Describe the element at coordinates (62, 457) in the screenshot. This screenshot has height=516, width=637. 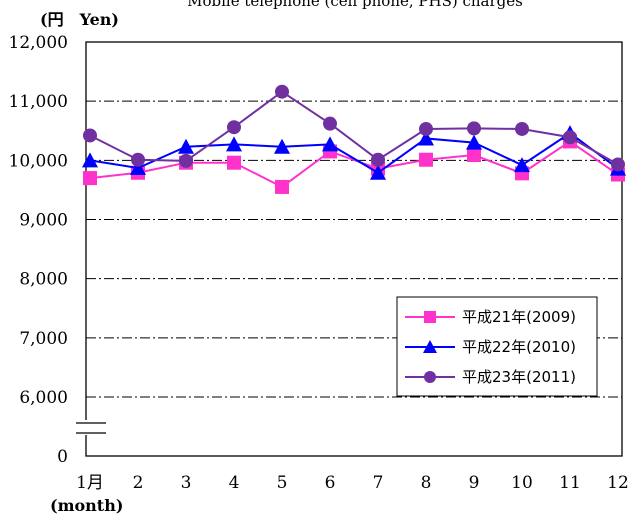
I see `y-tick-label: 0` at that location.